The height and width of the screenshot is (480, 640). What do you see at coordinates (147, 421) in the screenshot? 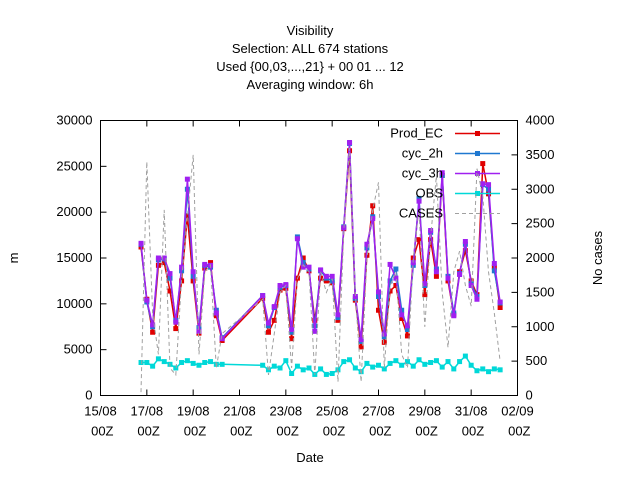
I see `x-tick-label: 17/08 00Z` at bounding box center [147, 421].